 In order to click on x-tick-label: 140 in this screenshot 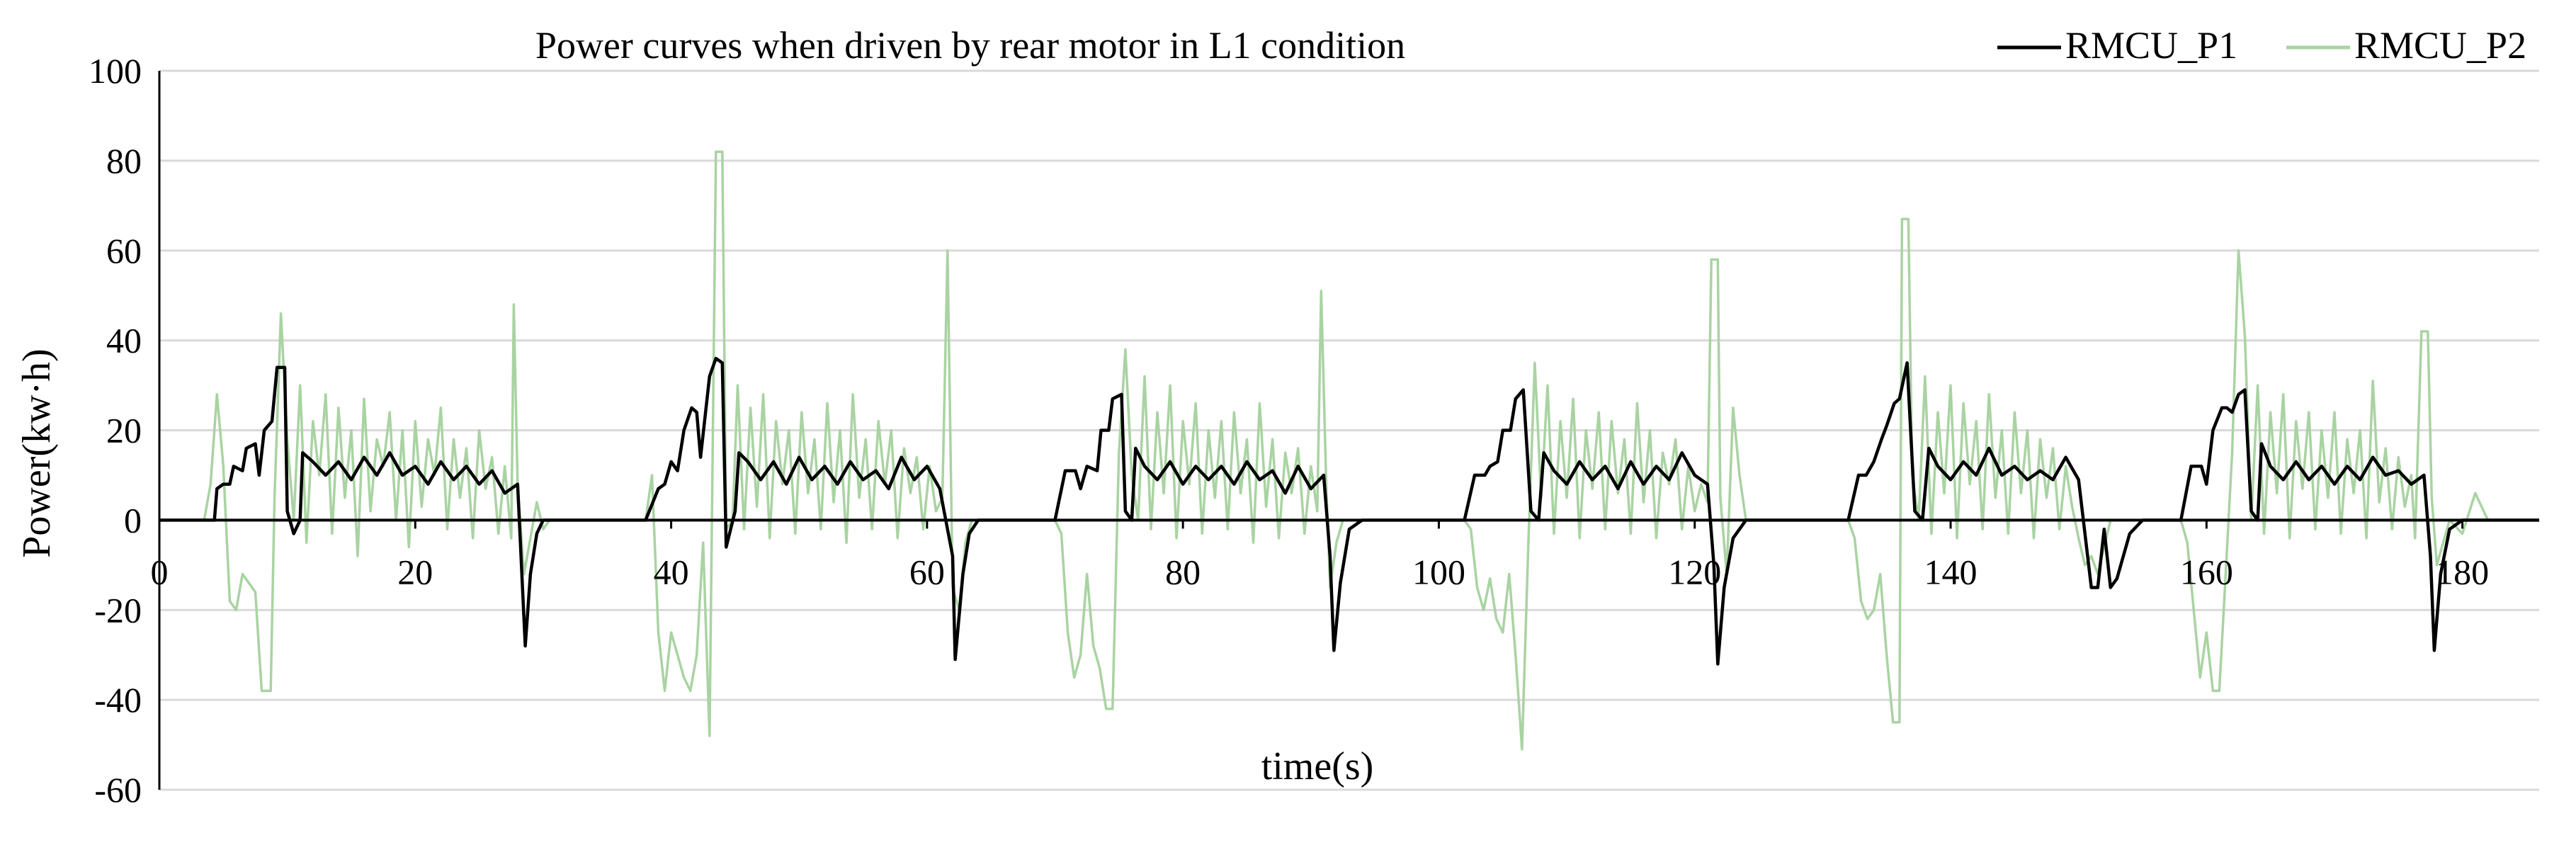, I will do `click(1951, 571)`.